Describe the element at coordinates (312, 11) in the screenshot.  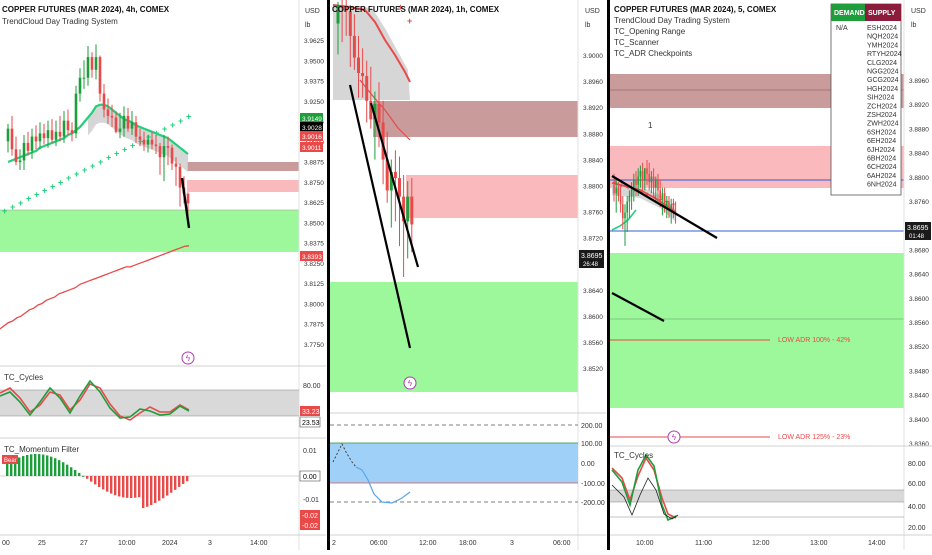
I see `currency-label: USD` at that location.